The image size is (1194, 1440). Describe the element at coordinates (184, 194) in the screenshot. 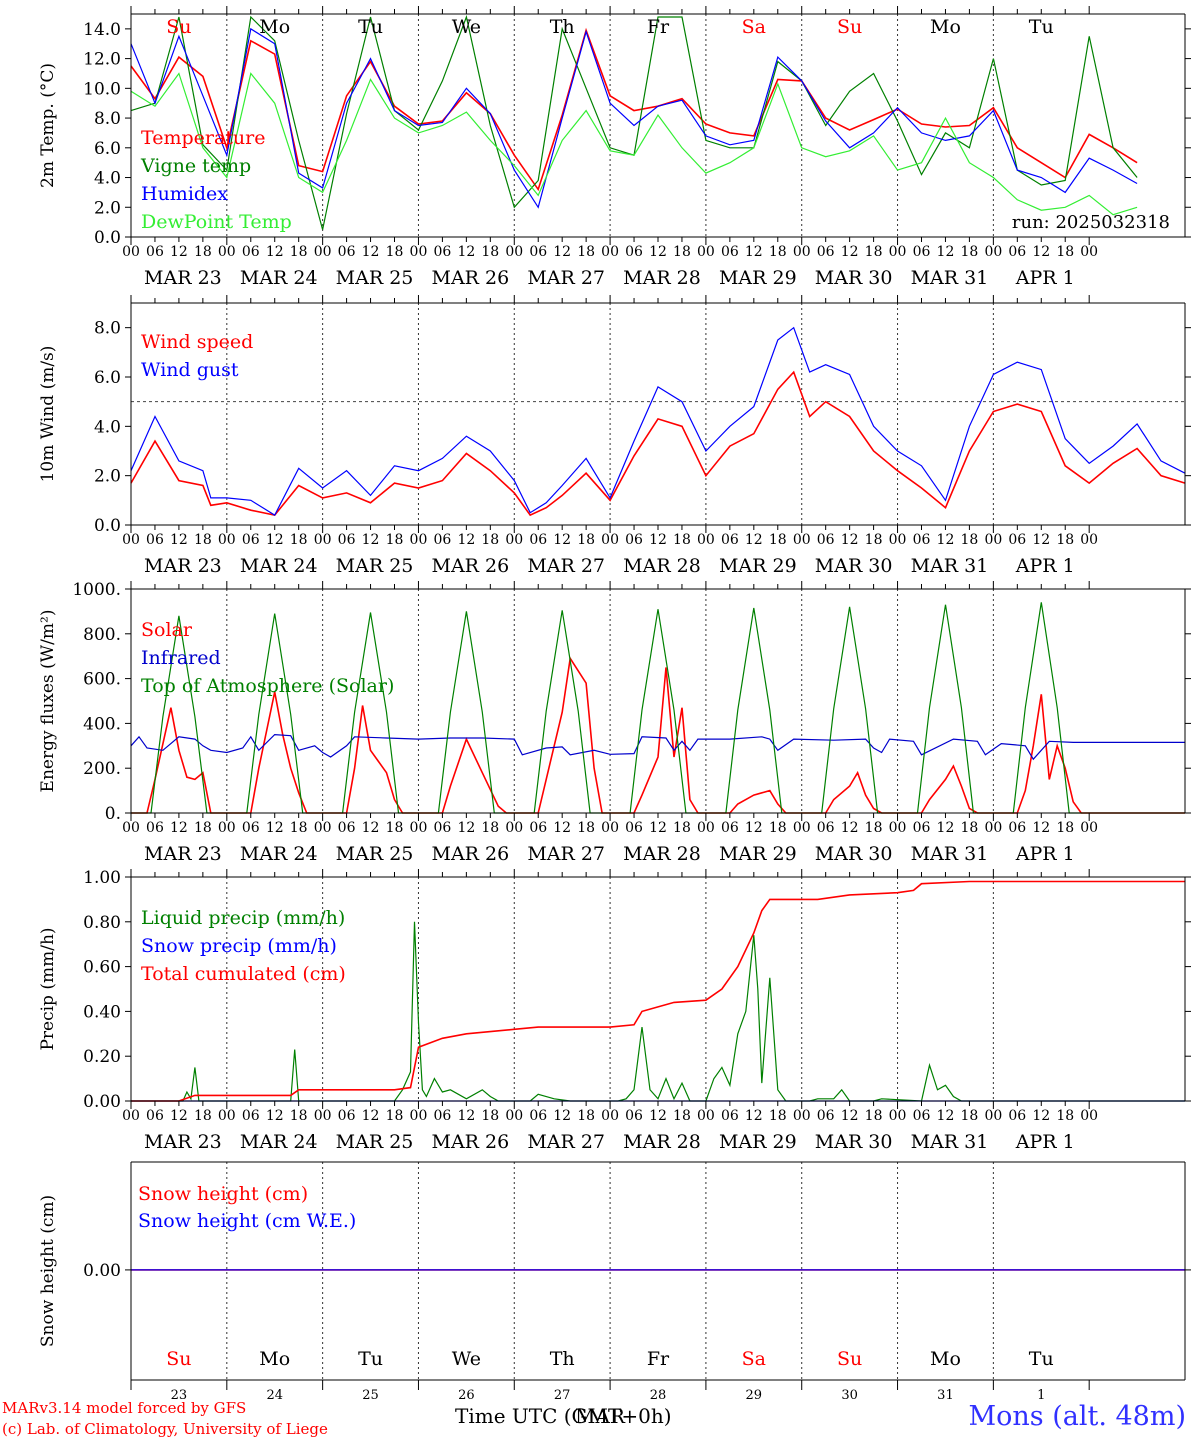

I see `legend-entry: Humidex` at that location.